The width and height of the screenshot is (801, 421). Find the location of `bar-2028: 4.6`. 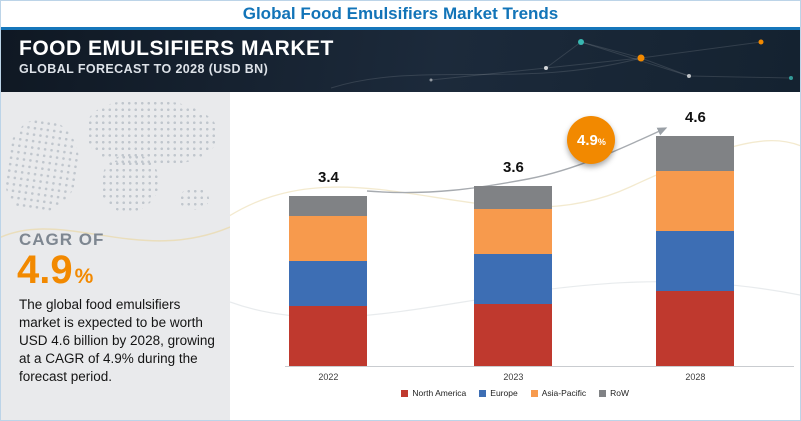

bar-2028: 4.6 is located at coordinates (695, 237).